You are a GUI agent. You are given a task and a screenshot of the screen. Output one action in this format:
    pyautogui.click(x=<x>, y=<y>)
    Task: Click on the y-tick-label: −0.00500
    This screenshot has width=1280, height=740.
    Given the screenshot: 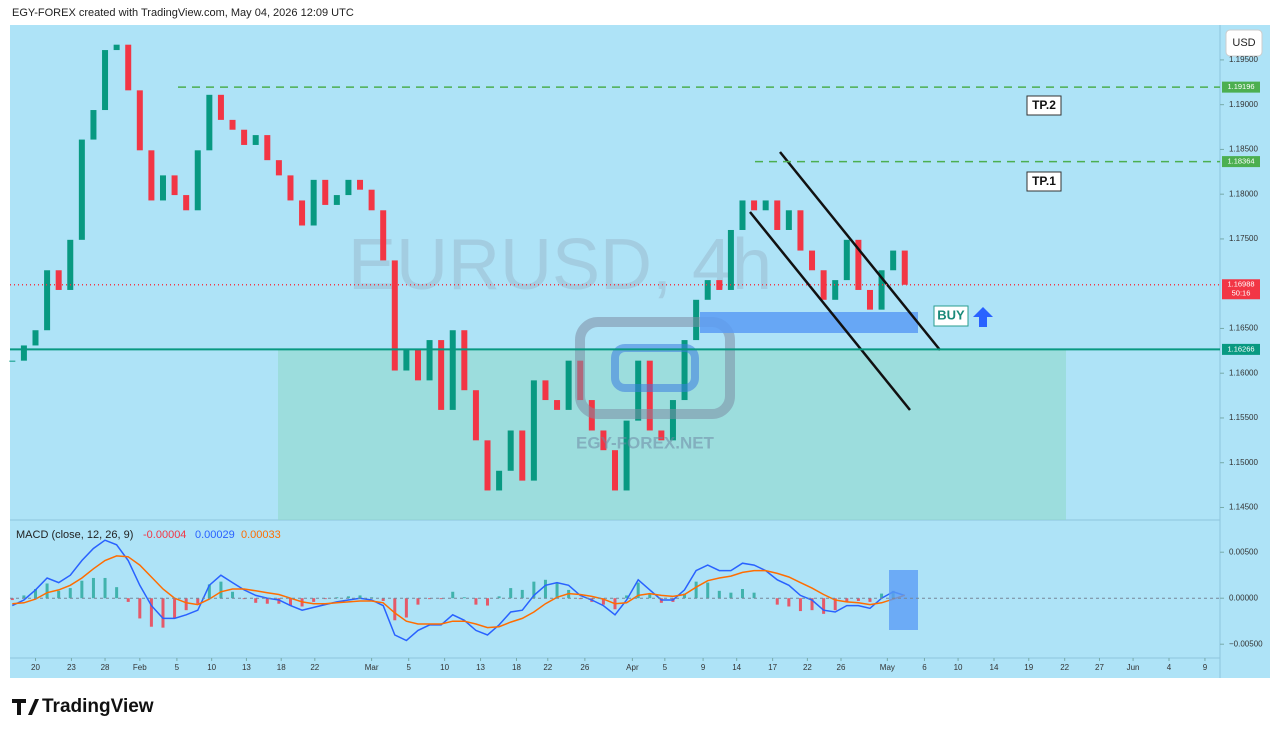 What is the action you would take?
    pyautogui.click(x=1246, y=643)
    